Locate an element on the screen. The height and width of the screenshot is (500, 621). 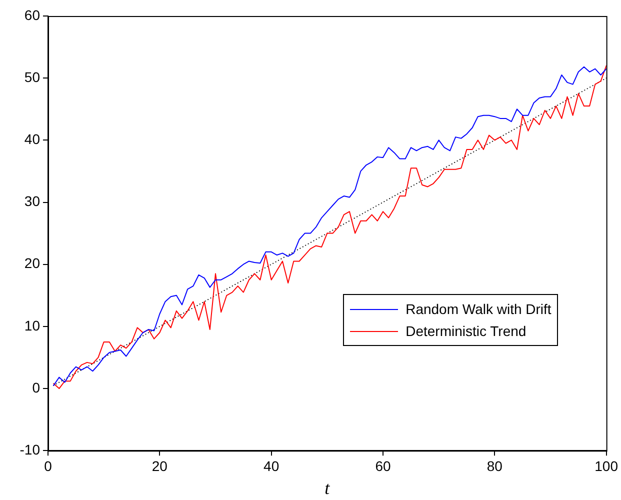
x-tick-label: 60 is located at coordinates (383, 466).